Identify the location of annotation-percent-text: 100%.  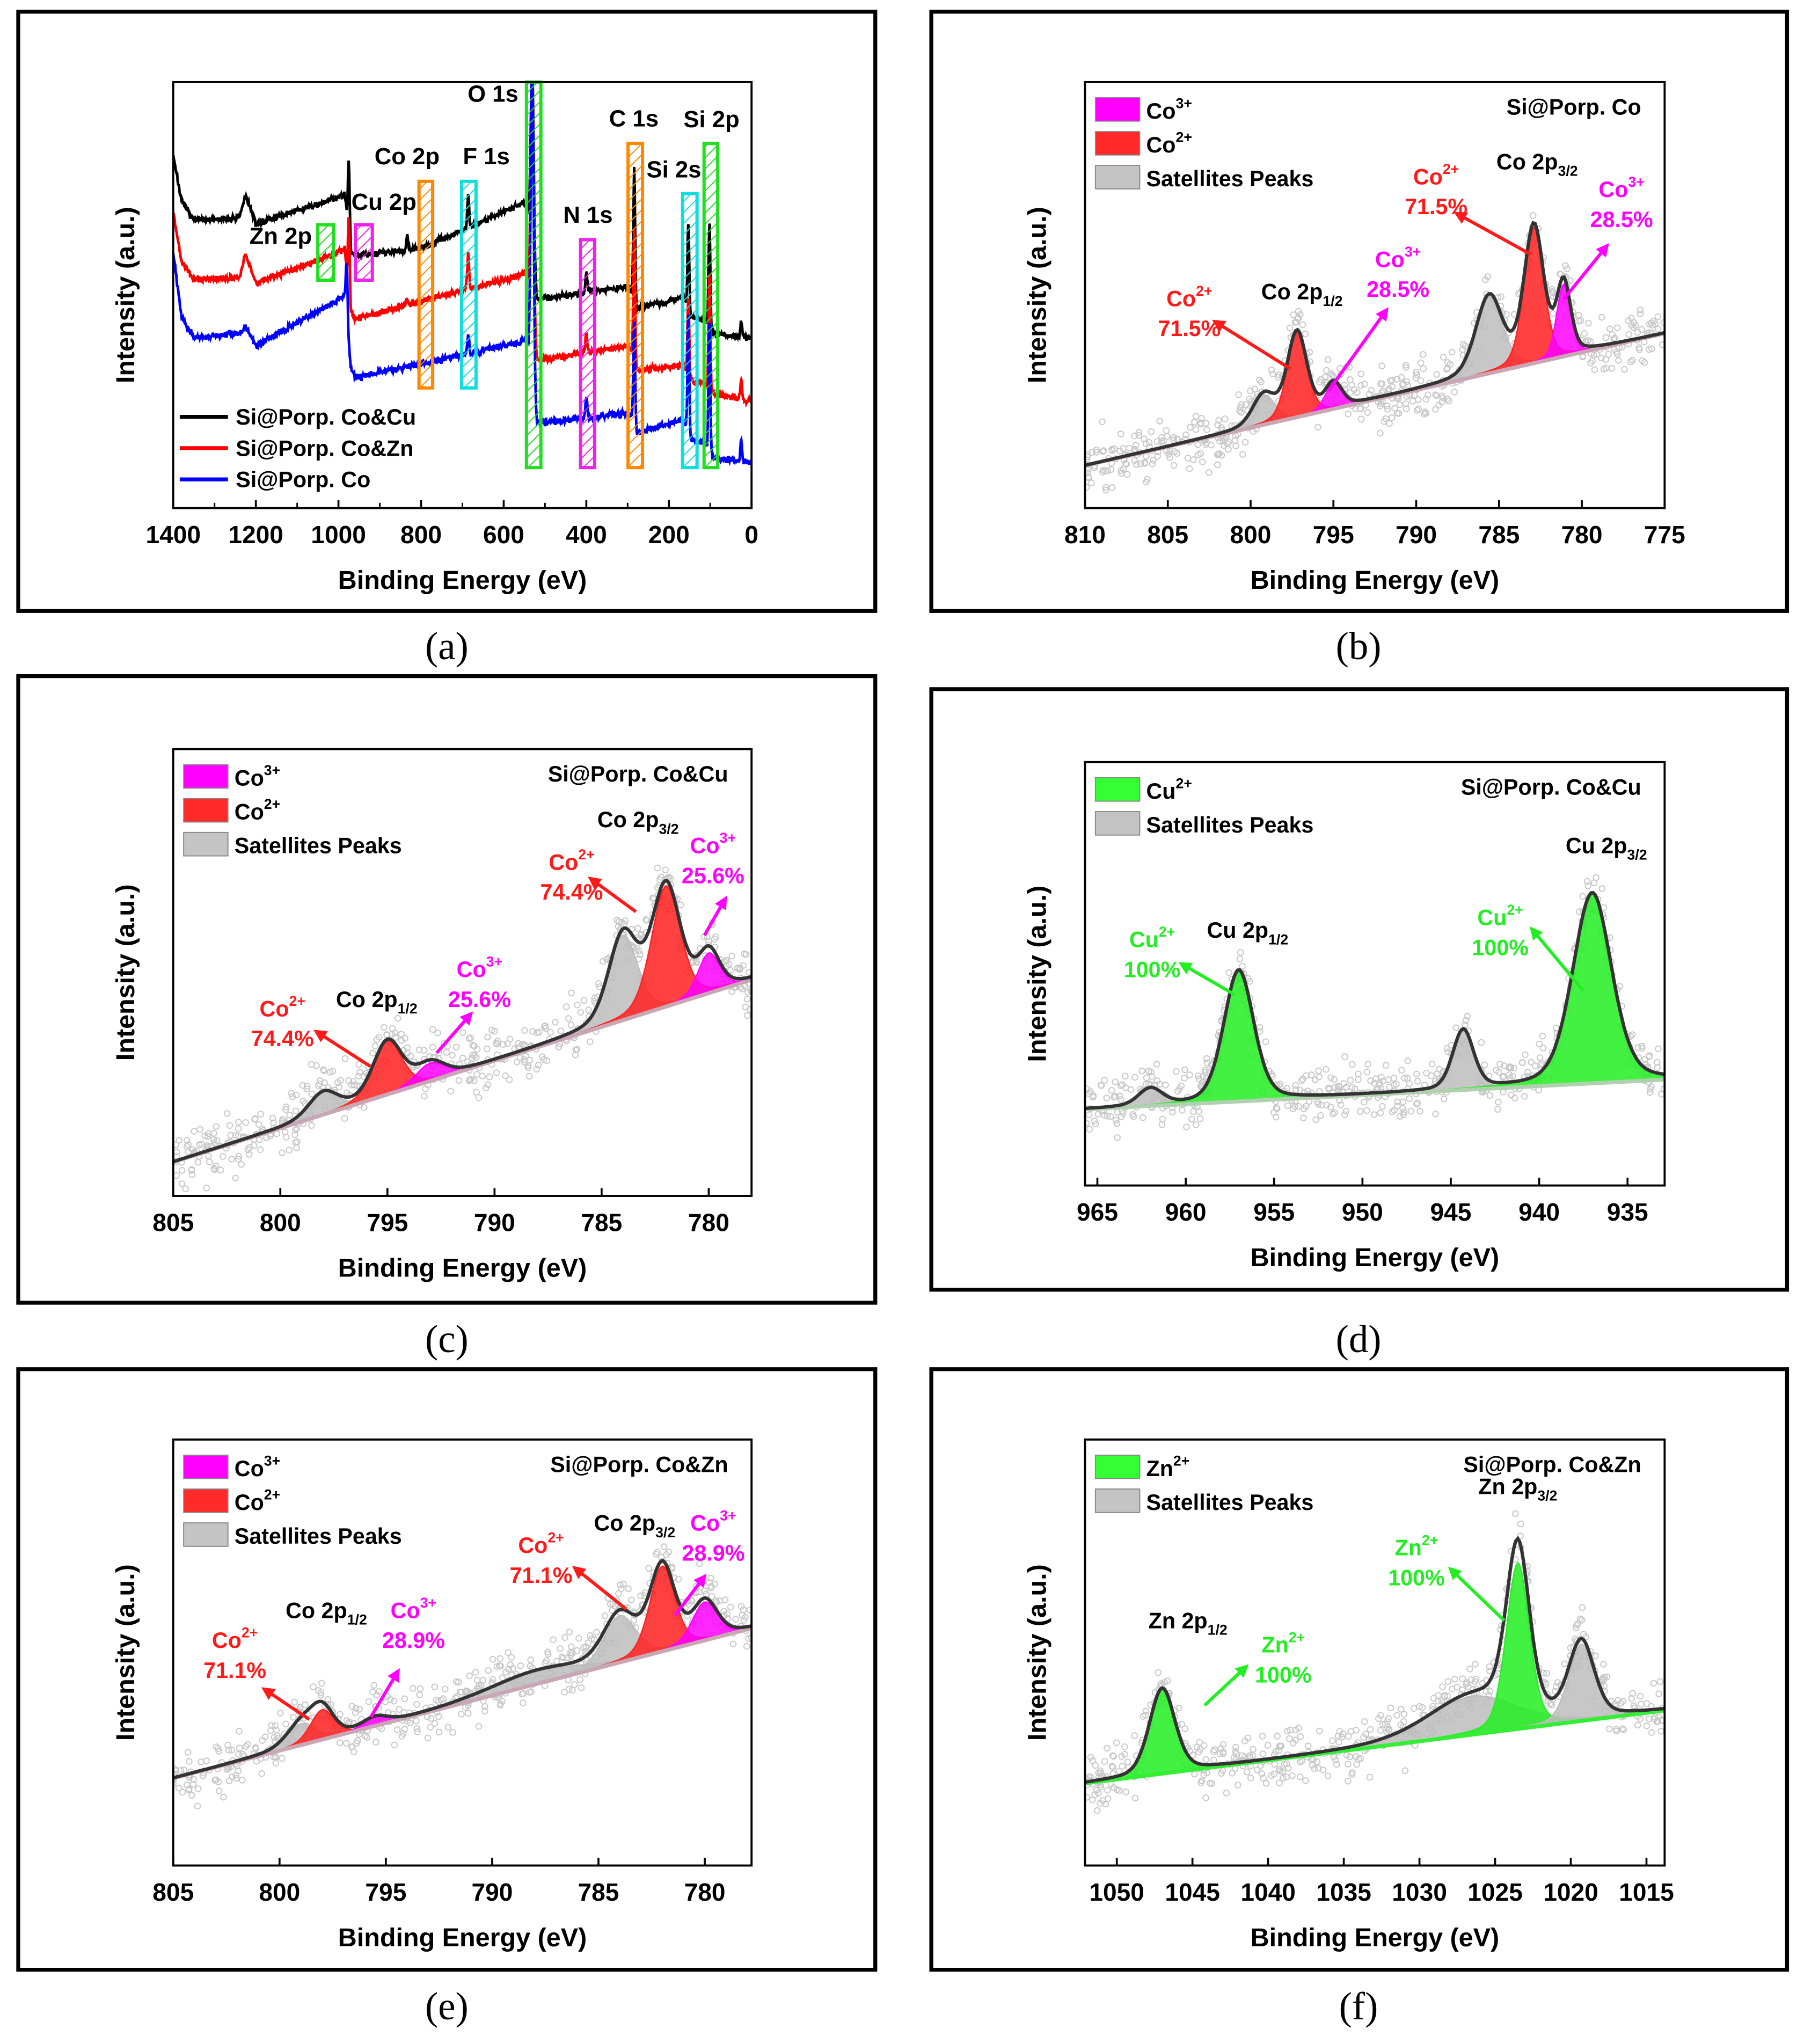
(1416, 1578).